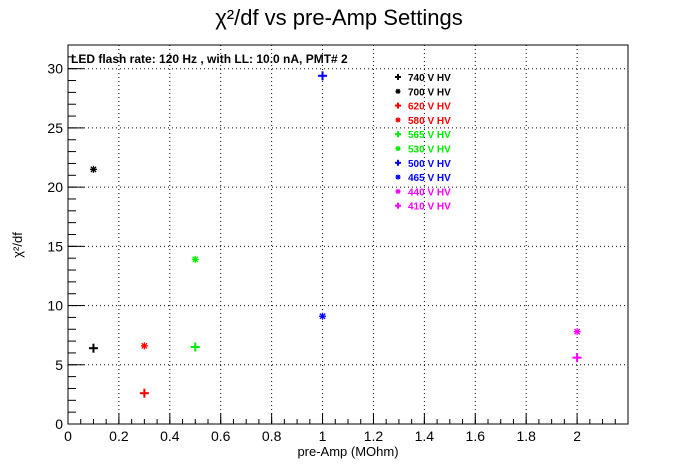 The width and height of the screenshot is (696, 472). Describe the element at coordinates (55, 187) in the screenshot. I see `y-tick-label: 20` at that location.